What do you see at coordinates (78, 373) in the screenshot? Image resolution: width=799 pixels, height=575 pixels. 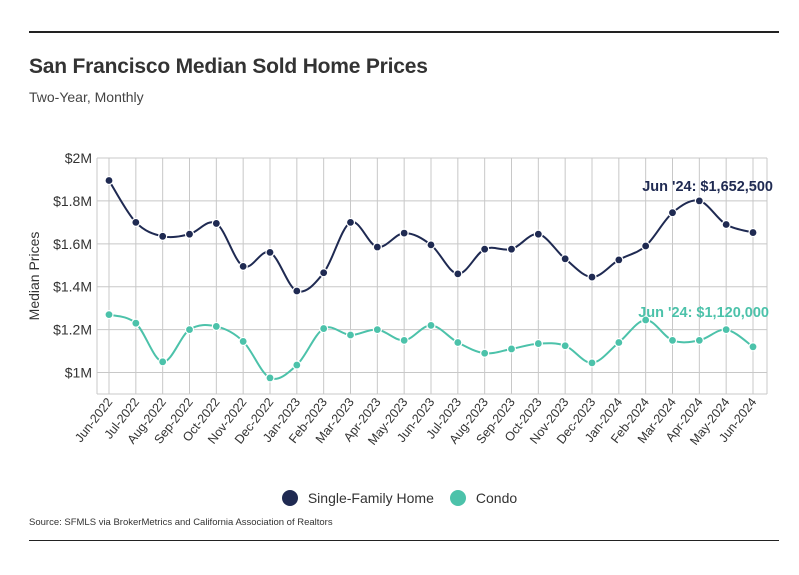 I see `y-tick-label: $1M` at bounding box center [78, 373].